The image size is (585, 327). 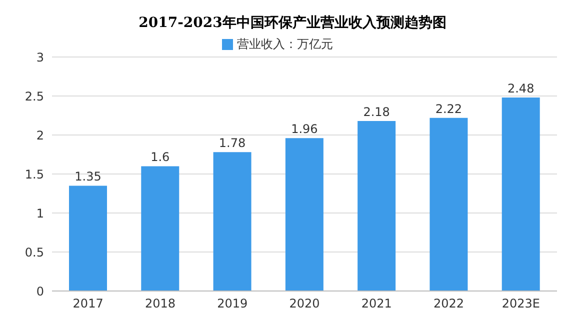 What do you see at coordinates (88, 303) in the screenshot?
I see `x-tick-label: 2017` at bounding box center [88, 303].